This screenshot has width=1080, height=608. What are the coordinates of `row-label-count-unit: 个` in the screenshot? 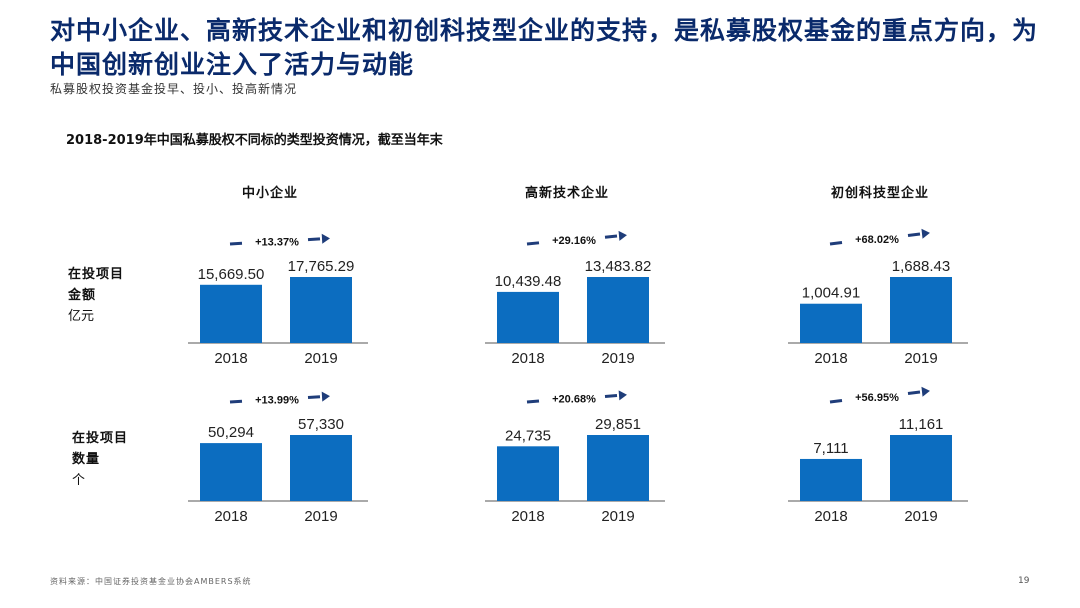 It's located at (79, 480).